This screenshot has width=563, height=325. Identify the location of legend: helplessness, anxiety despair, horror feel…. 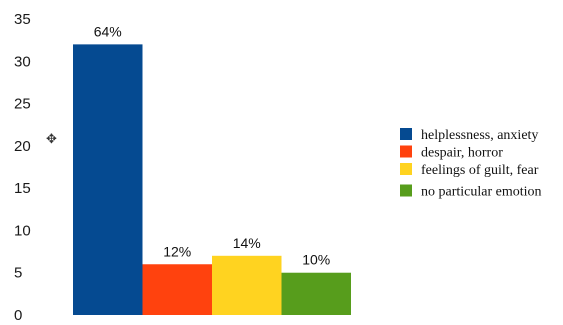
(471, 164).